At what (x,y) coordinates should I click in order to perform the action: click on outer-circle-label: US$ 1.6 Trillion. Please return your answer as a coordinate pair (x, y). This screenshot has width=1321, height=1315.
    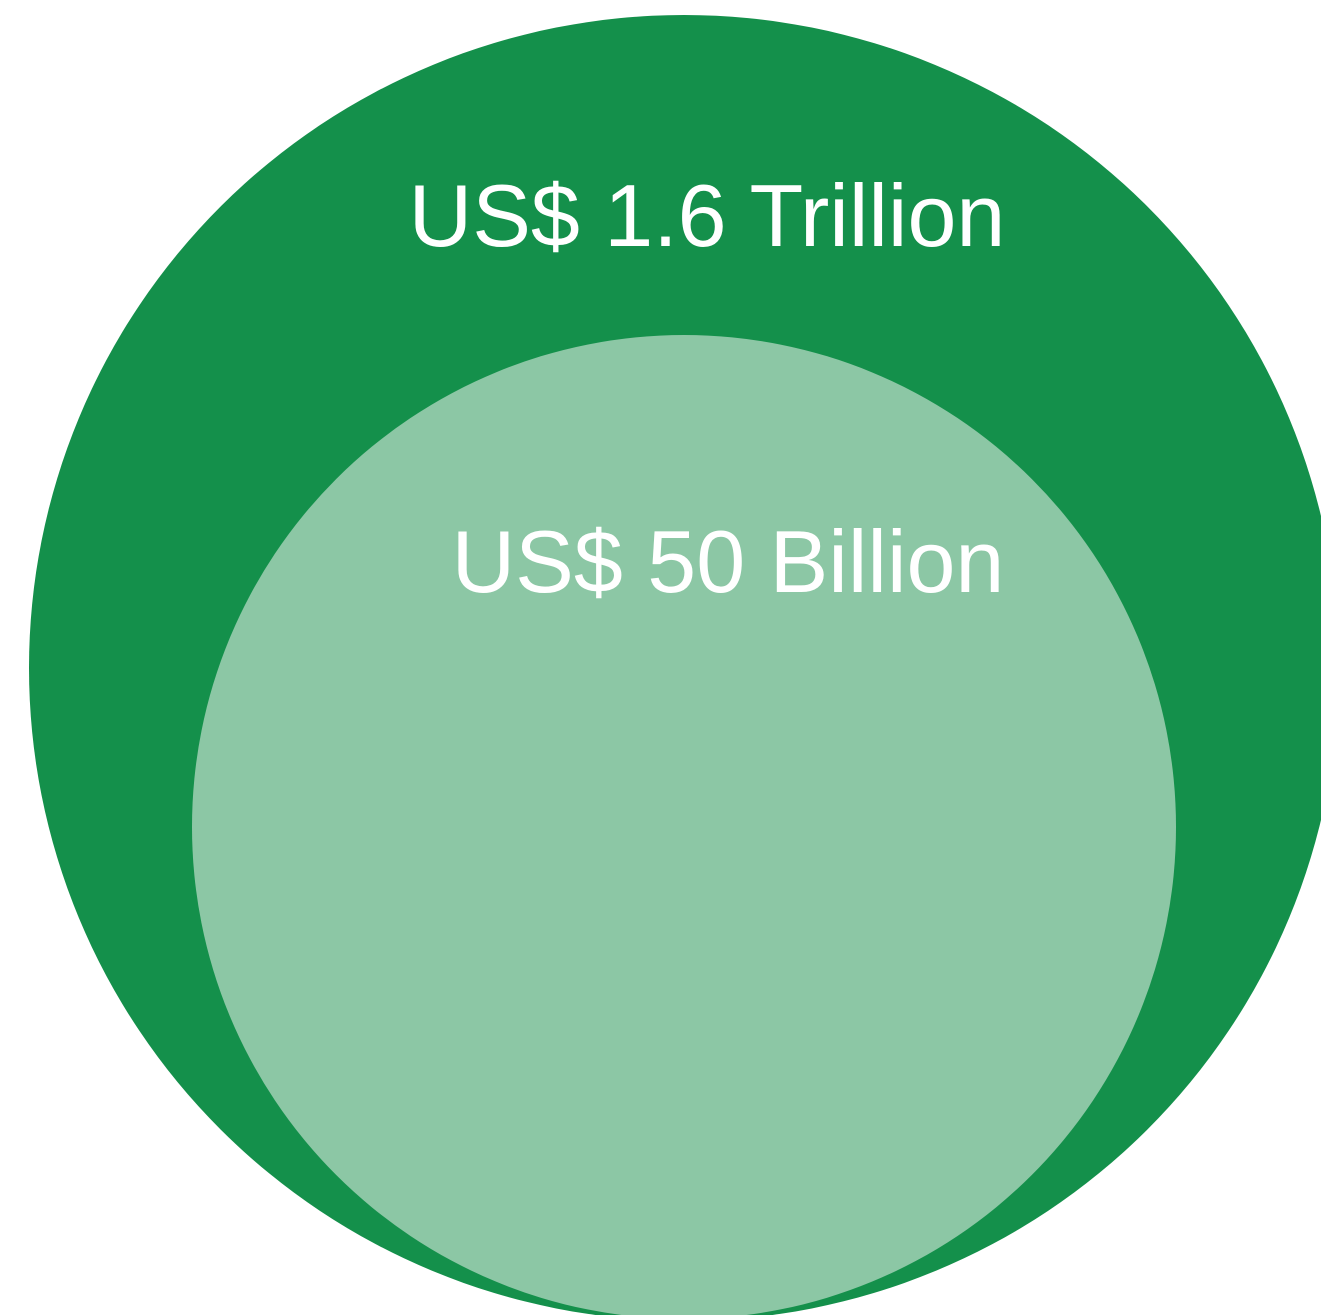
    Looking at the image, I should click on (707, 215).